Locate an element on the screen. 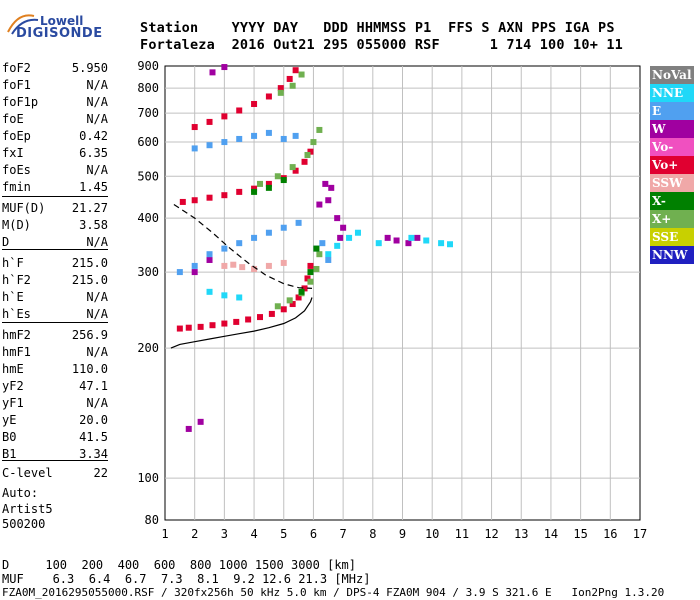 The height and width of the screenshot is (600, 700). param-label: yF1 is located at coordinates (13, 403).